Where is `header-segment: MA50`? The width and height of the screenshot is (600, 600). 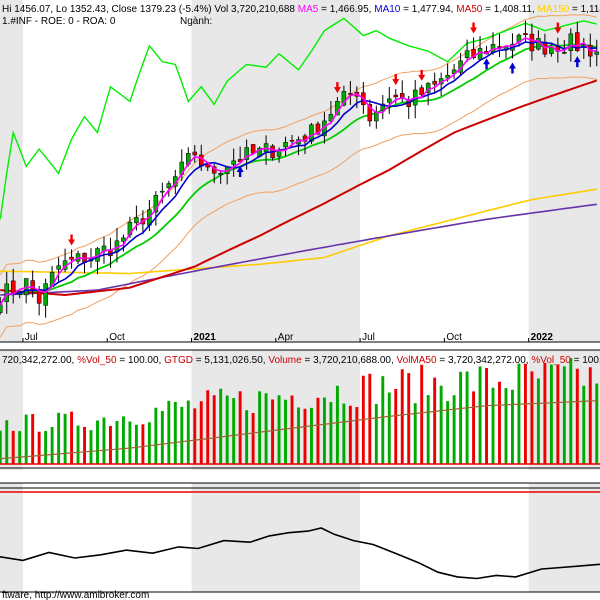 header-segment: MA50 is located at coordinates (469, 9).